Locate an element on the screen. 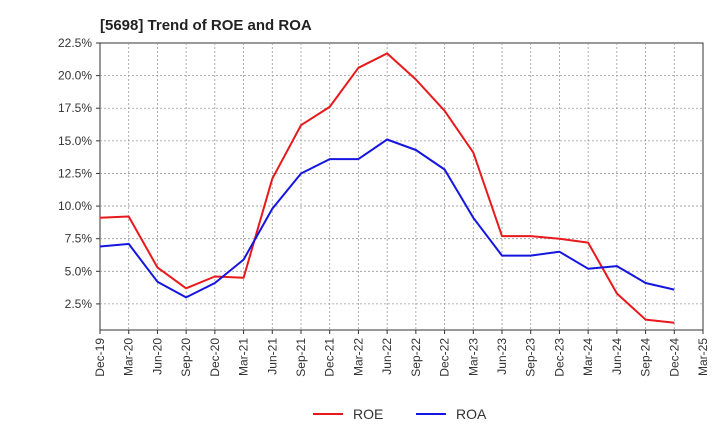 This screenshot has height=440, width=720. x-tick-label: Mar-25 is located at coordinates (703, 357).